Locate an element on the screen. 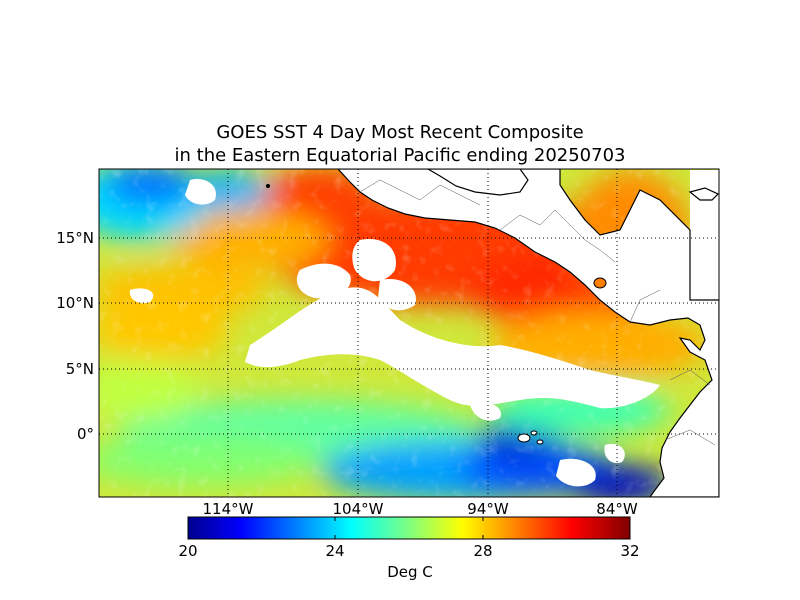 The image size is (800, 600). lon-label-94w: 94°W is located at coordinates (488, 509).